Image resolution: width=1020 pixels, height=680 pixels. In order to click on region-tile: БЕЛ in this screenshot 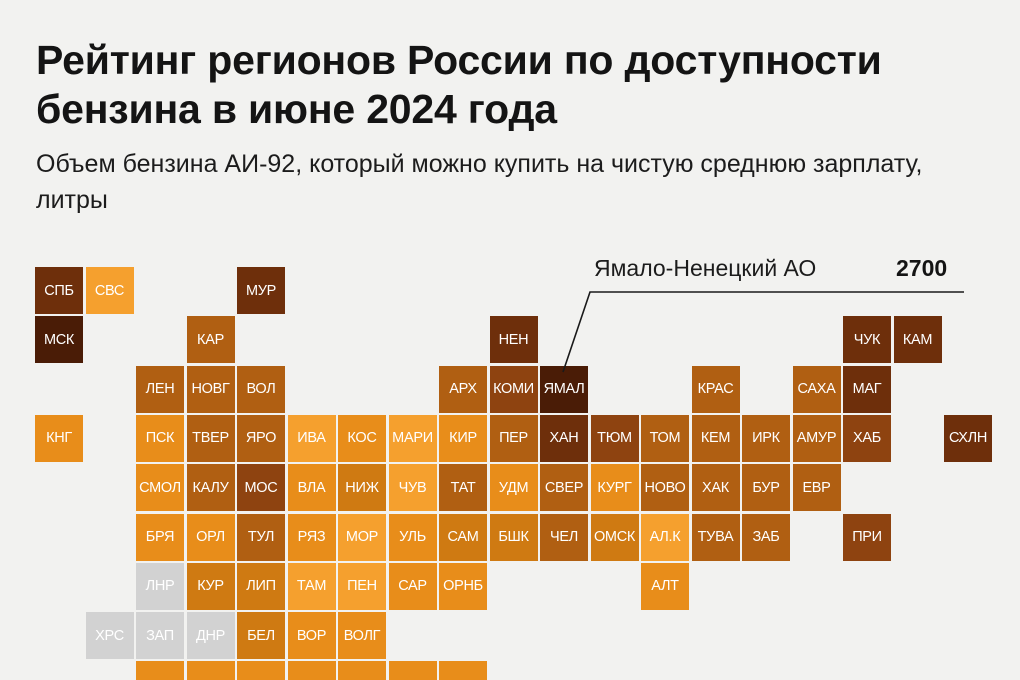, I will do `click(261, 636)`.